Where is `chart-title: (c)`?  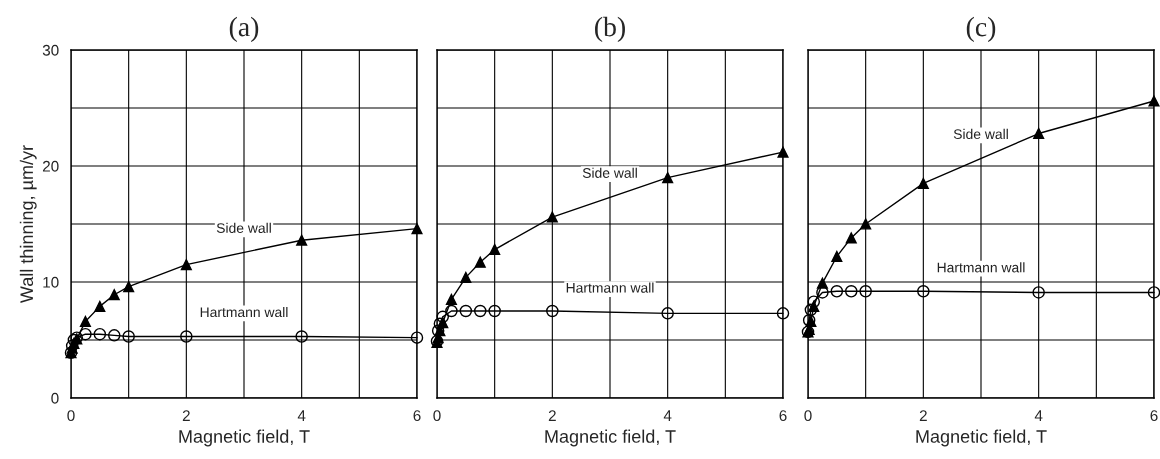
chart-title: (c) is located at coordinates (981, 29).